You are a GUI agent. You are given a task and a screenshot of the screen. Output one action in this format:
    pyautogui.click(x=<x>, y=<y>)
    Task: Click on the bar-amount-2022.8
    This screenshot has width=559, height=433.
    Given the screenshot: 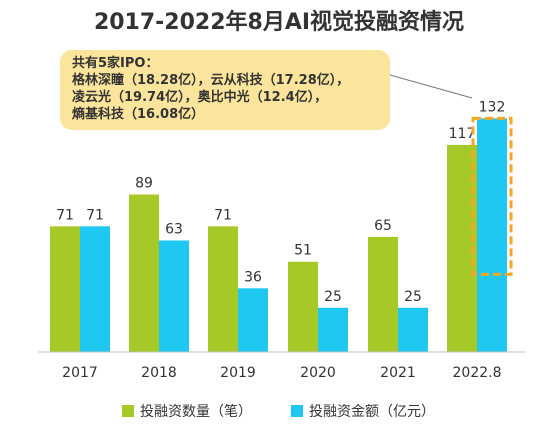 What is the action you would take?
    pyautogui.click(x=492, y=235)
    